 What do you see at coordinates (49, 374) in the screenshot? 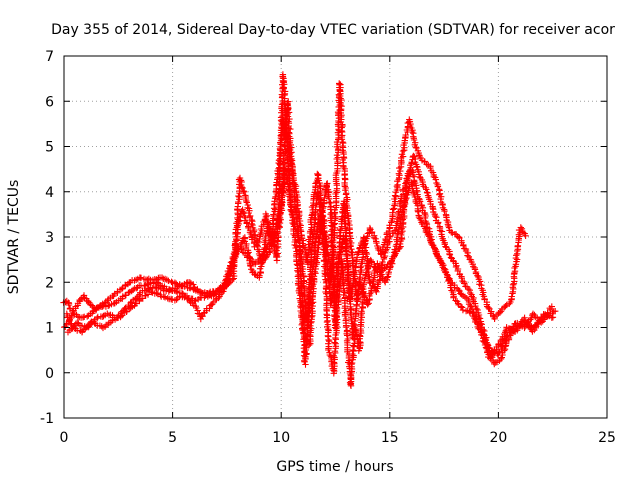
I see `y-tick-label: 0` at bounding box center [49, 374].